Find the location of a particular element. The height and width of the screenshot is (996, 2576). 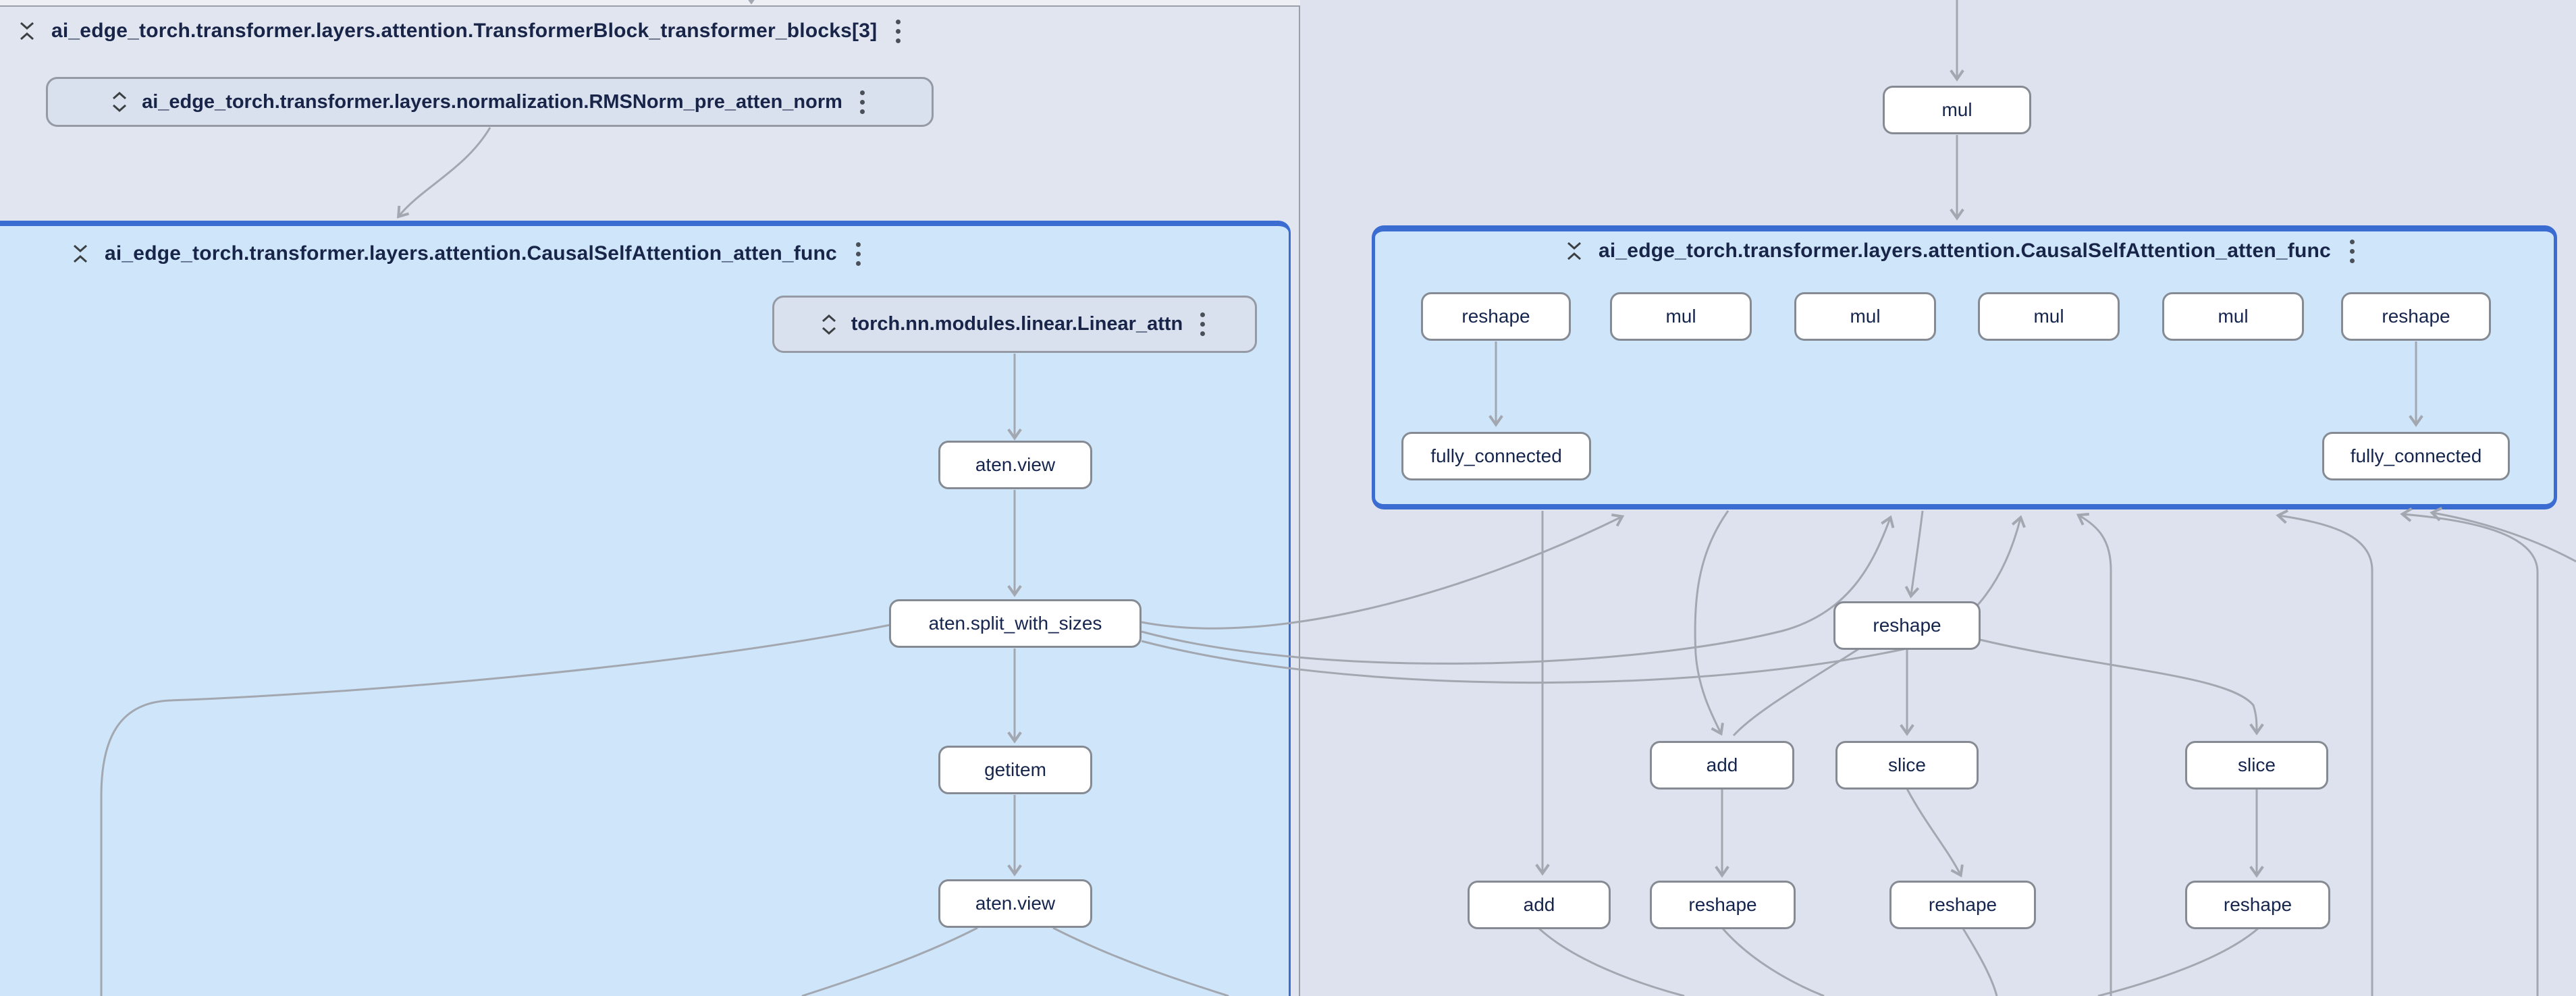

linear-attn-group-node: torch.nn.modules.linear.Linear_attn is located at coordinates (1015, 324).